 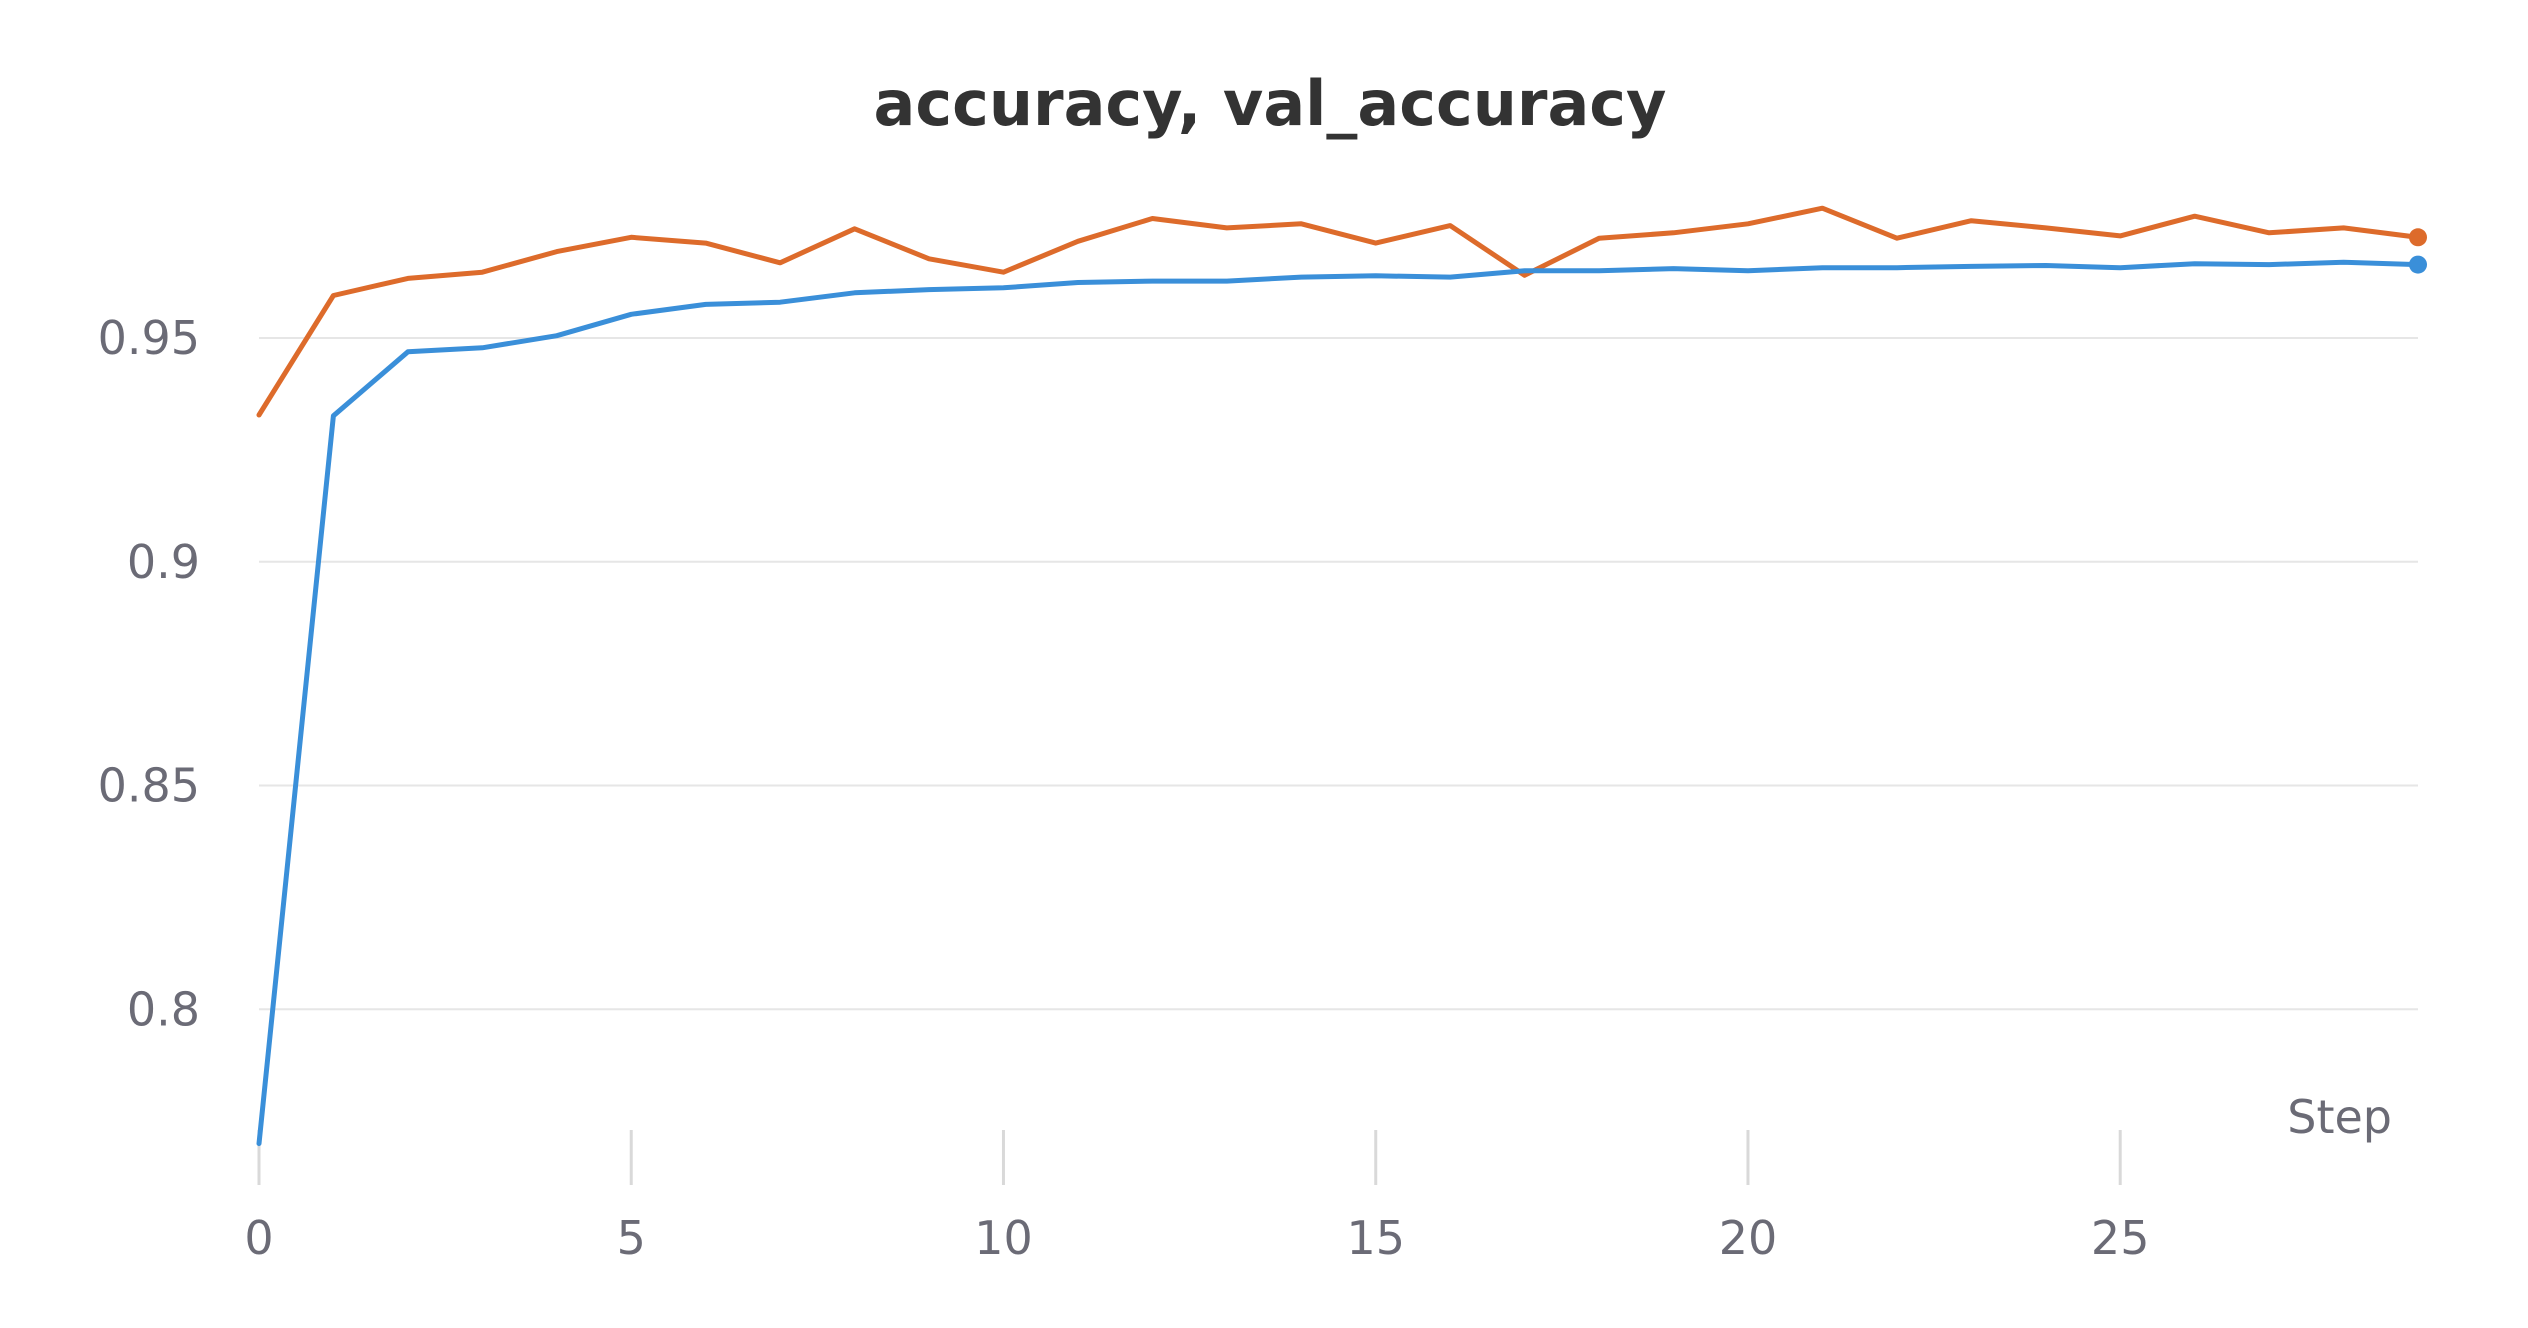 What do you see at coordinates (163, 1009) in the screenshot?
I see `y-tick-label: 0.8` at bounding box center [163, 1009].